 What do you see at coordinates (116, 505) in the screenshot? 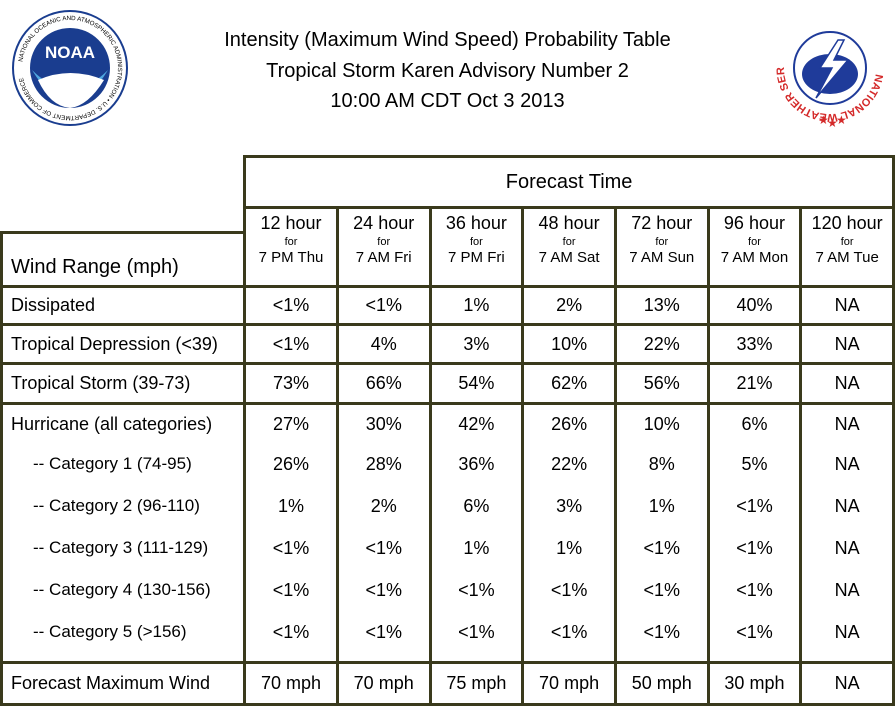
I see `row-label-category-2: -- Category 2 (96-110)` at bounding box center [116, 505].